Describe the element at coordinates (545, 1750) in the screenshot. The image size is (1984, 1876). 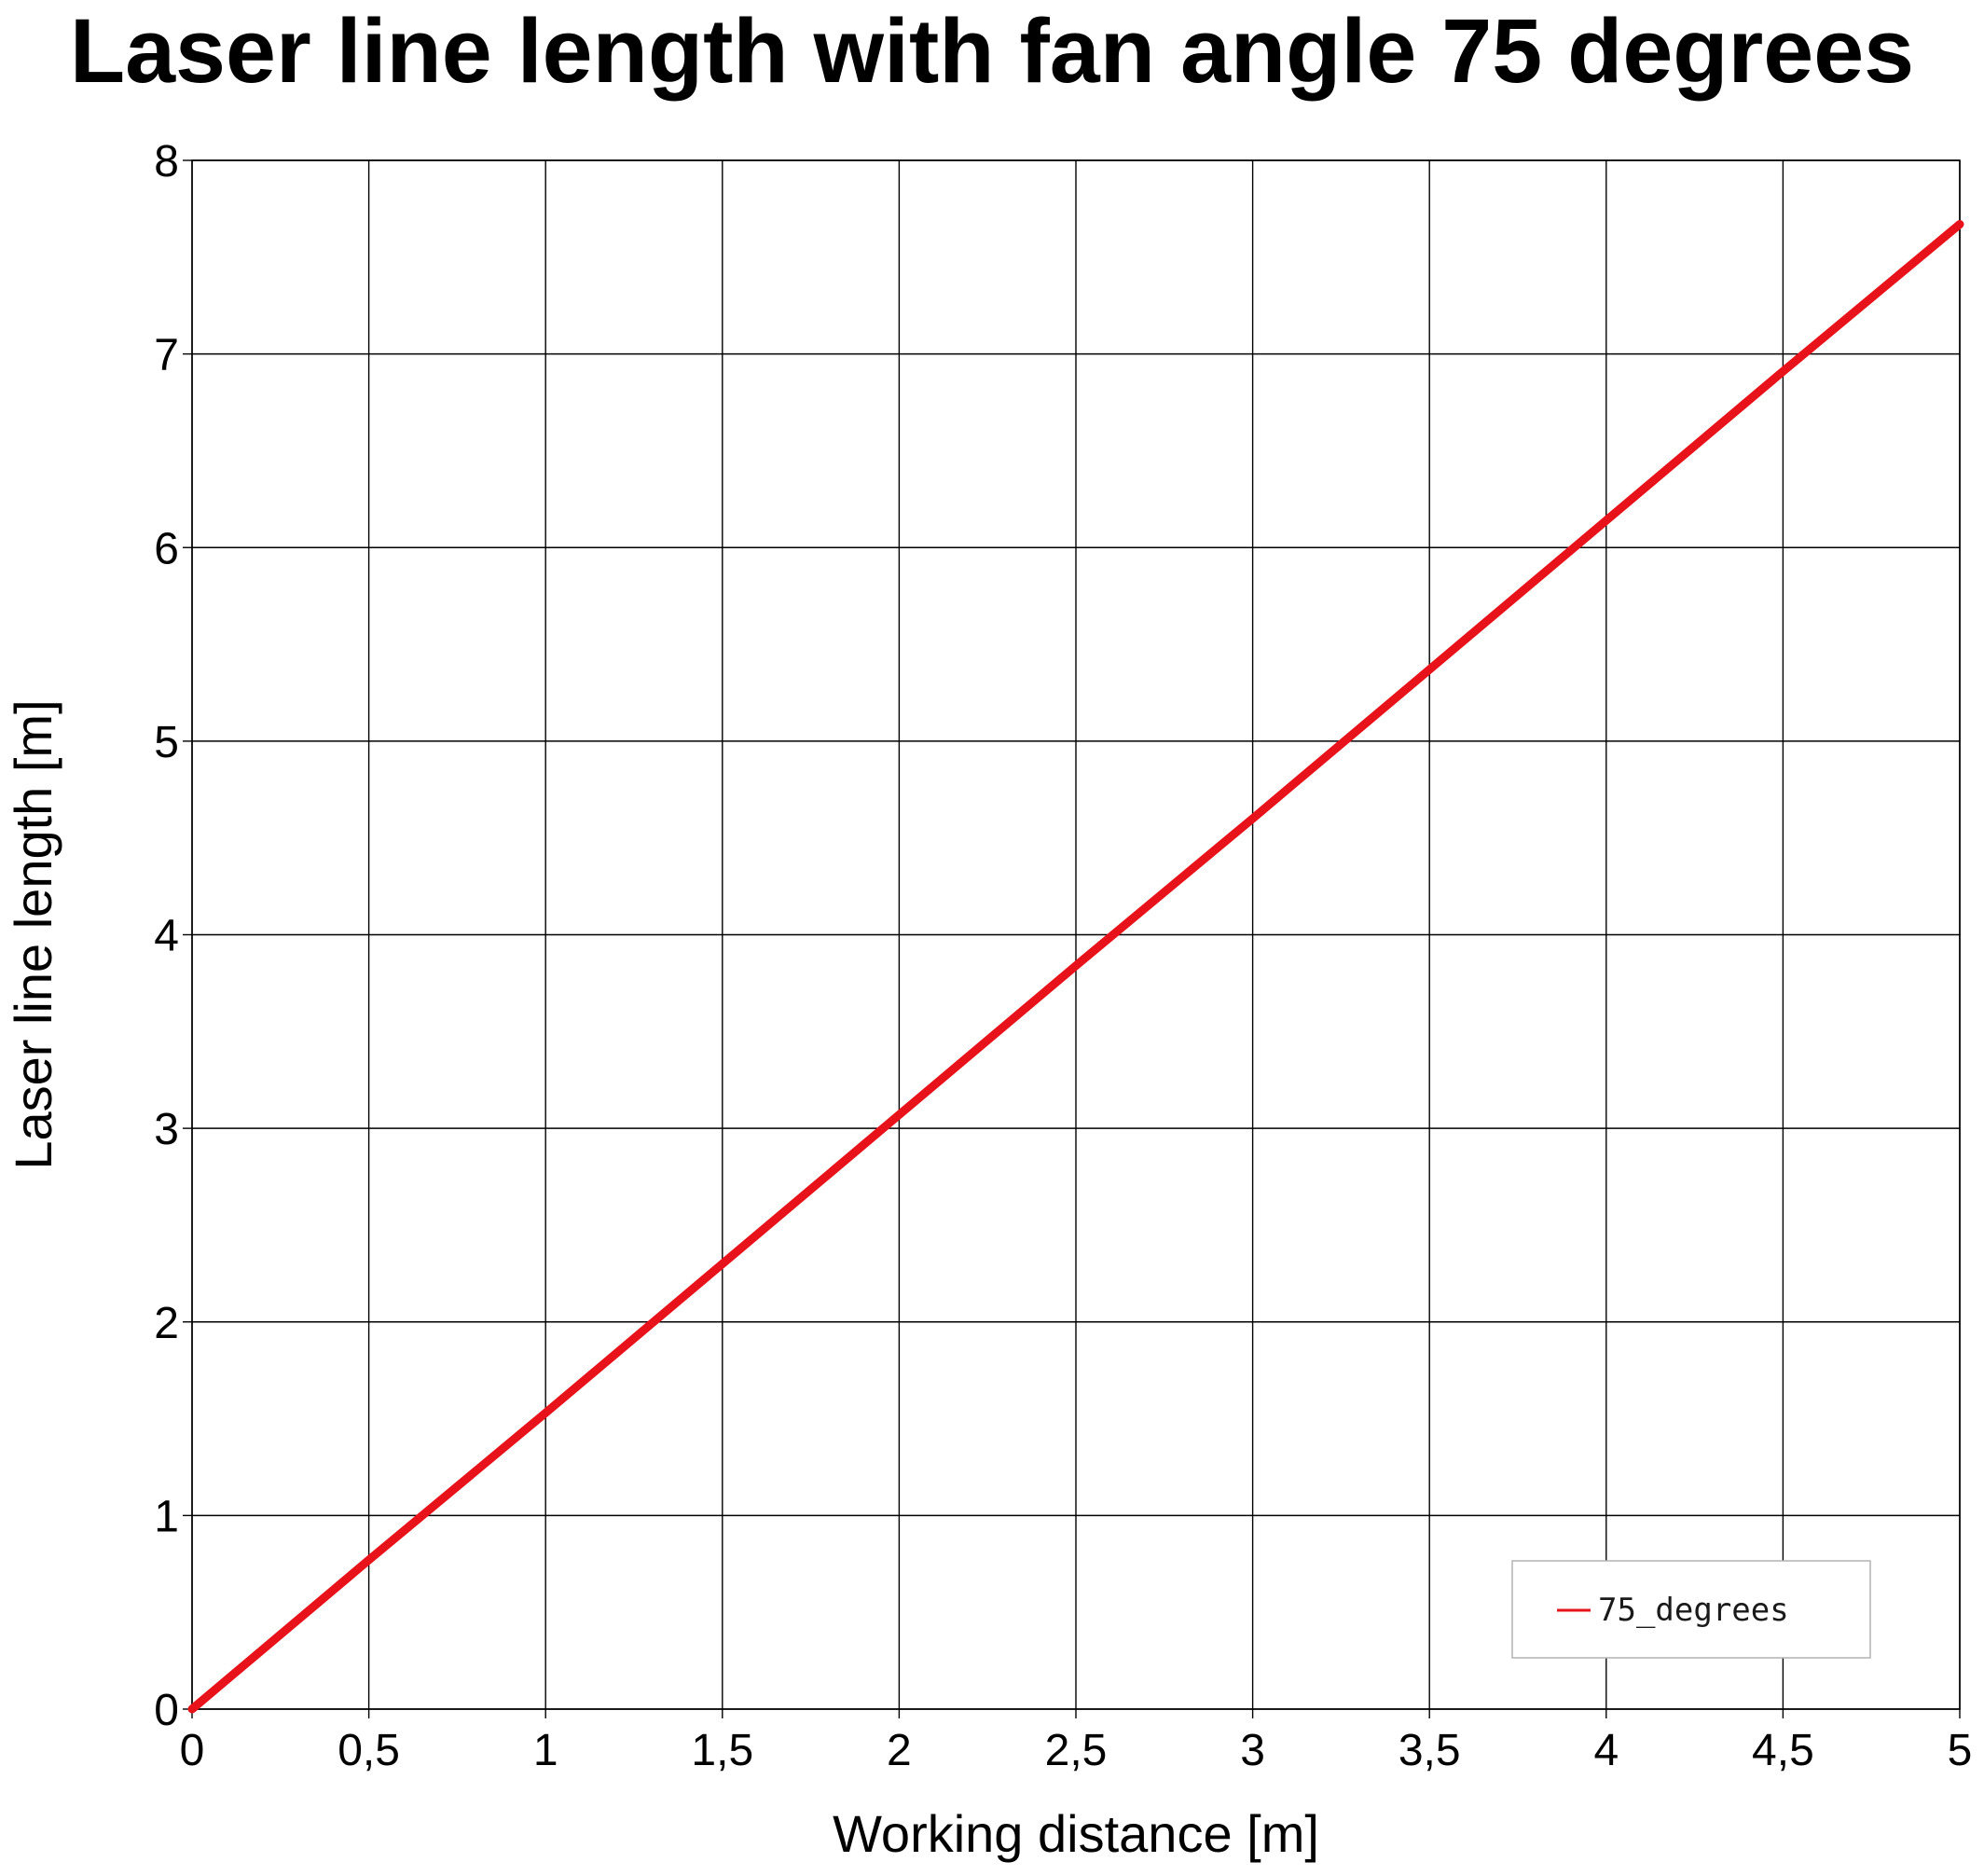
I see `x-tick-label: 1` at that location.